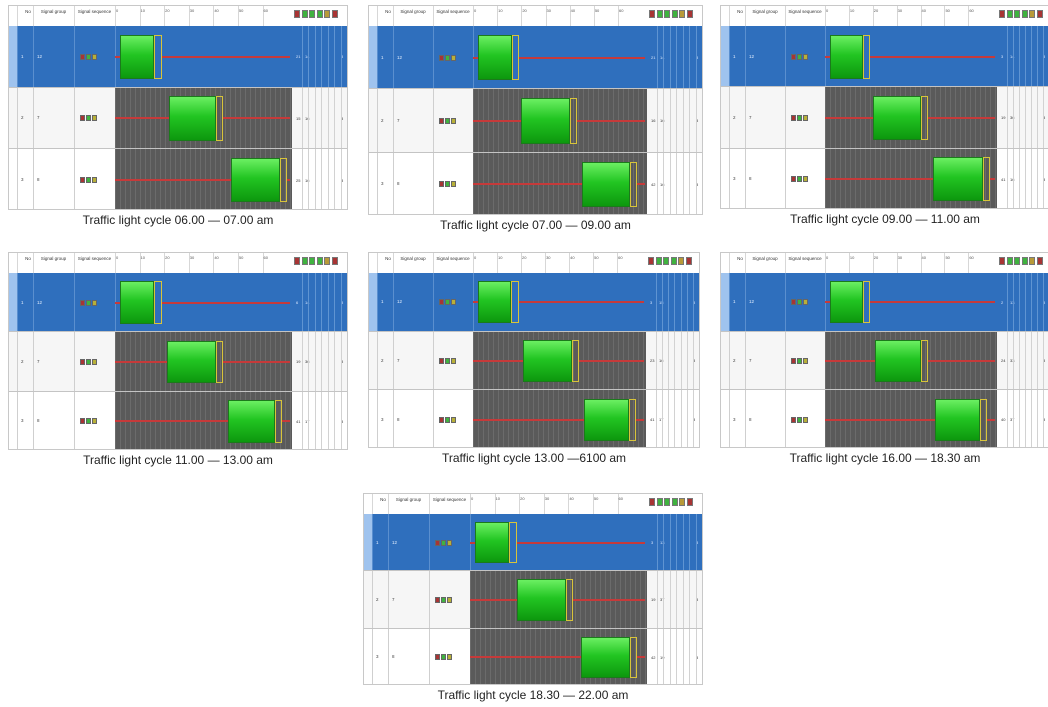 This screenshot has width=1048, height=707. What do you see at coordinates (653, 657) in the screenshot?
I see `offset-value: 42` at bounding box center [653, 657].